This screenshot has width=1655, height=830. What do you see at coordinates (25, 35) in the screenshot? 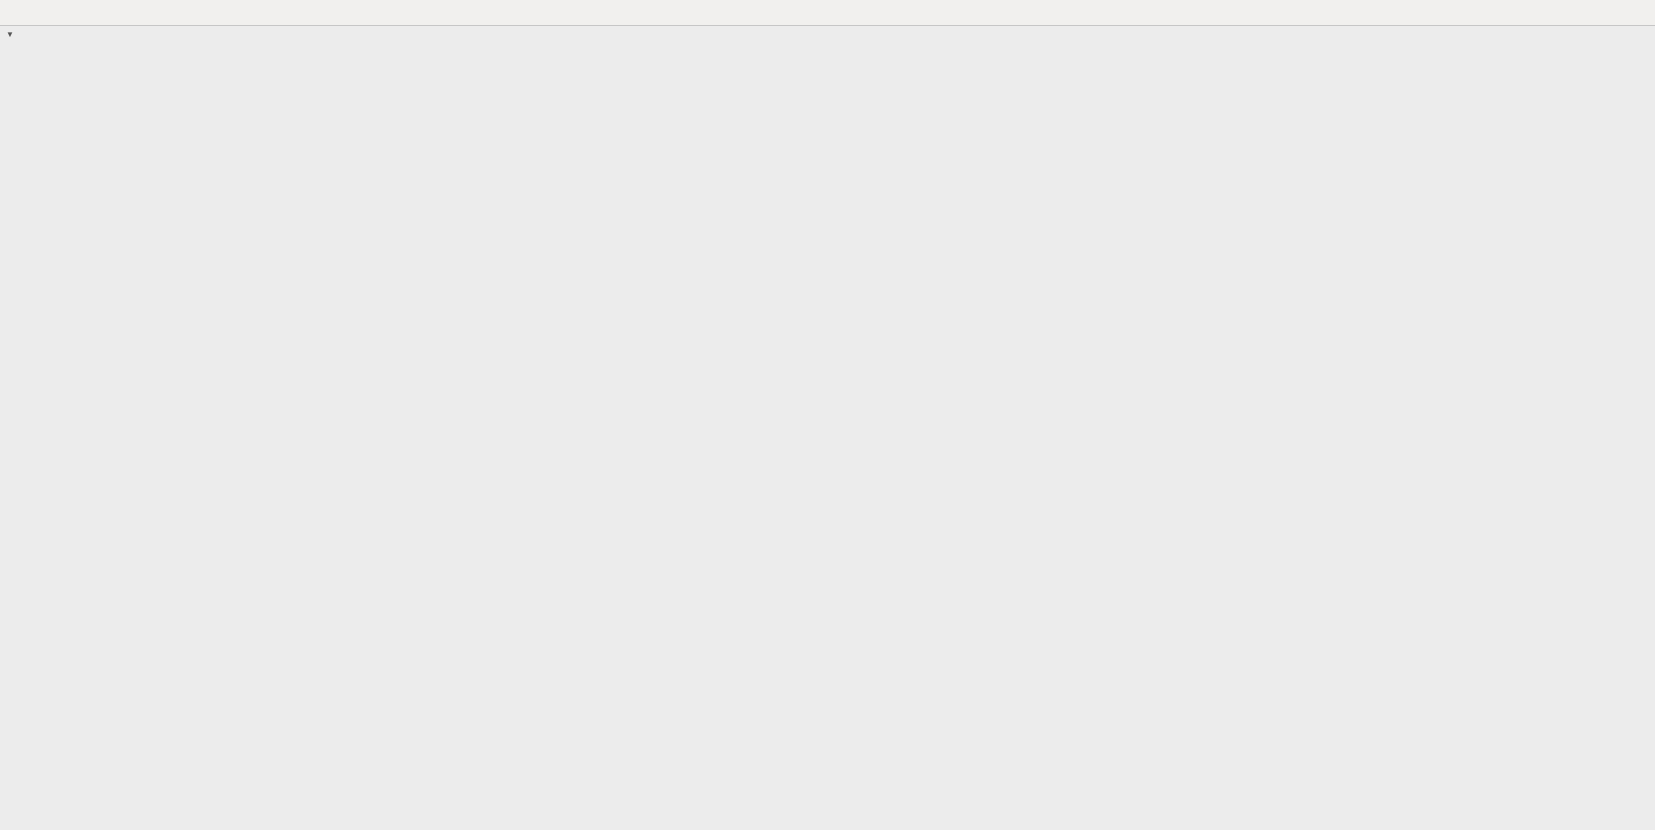
I see `chart-title: ▼` at bounding box center [25, 35].